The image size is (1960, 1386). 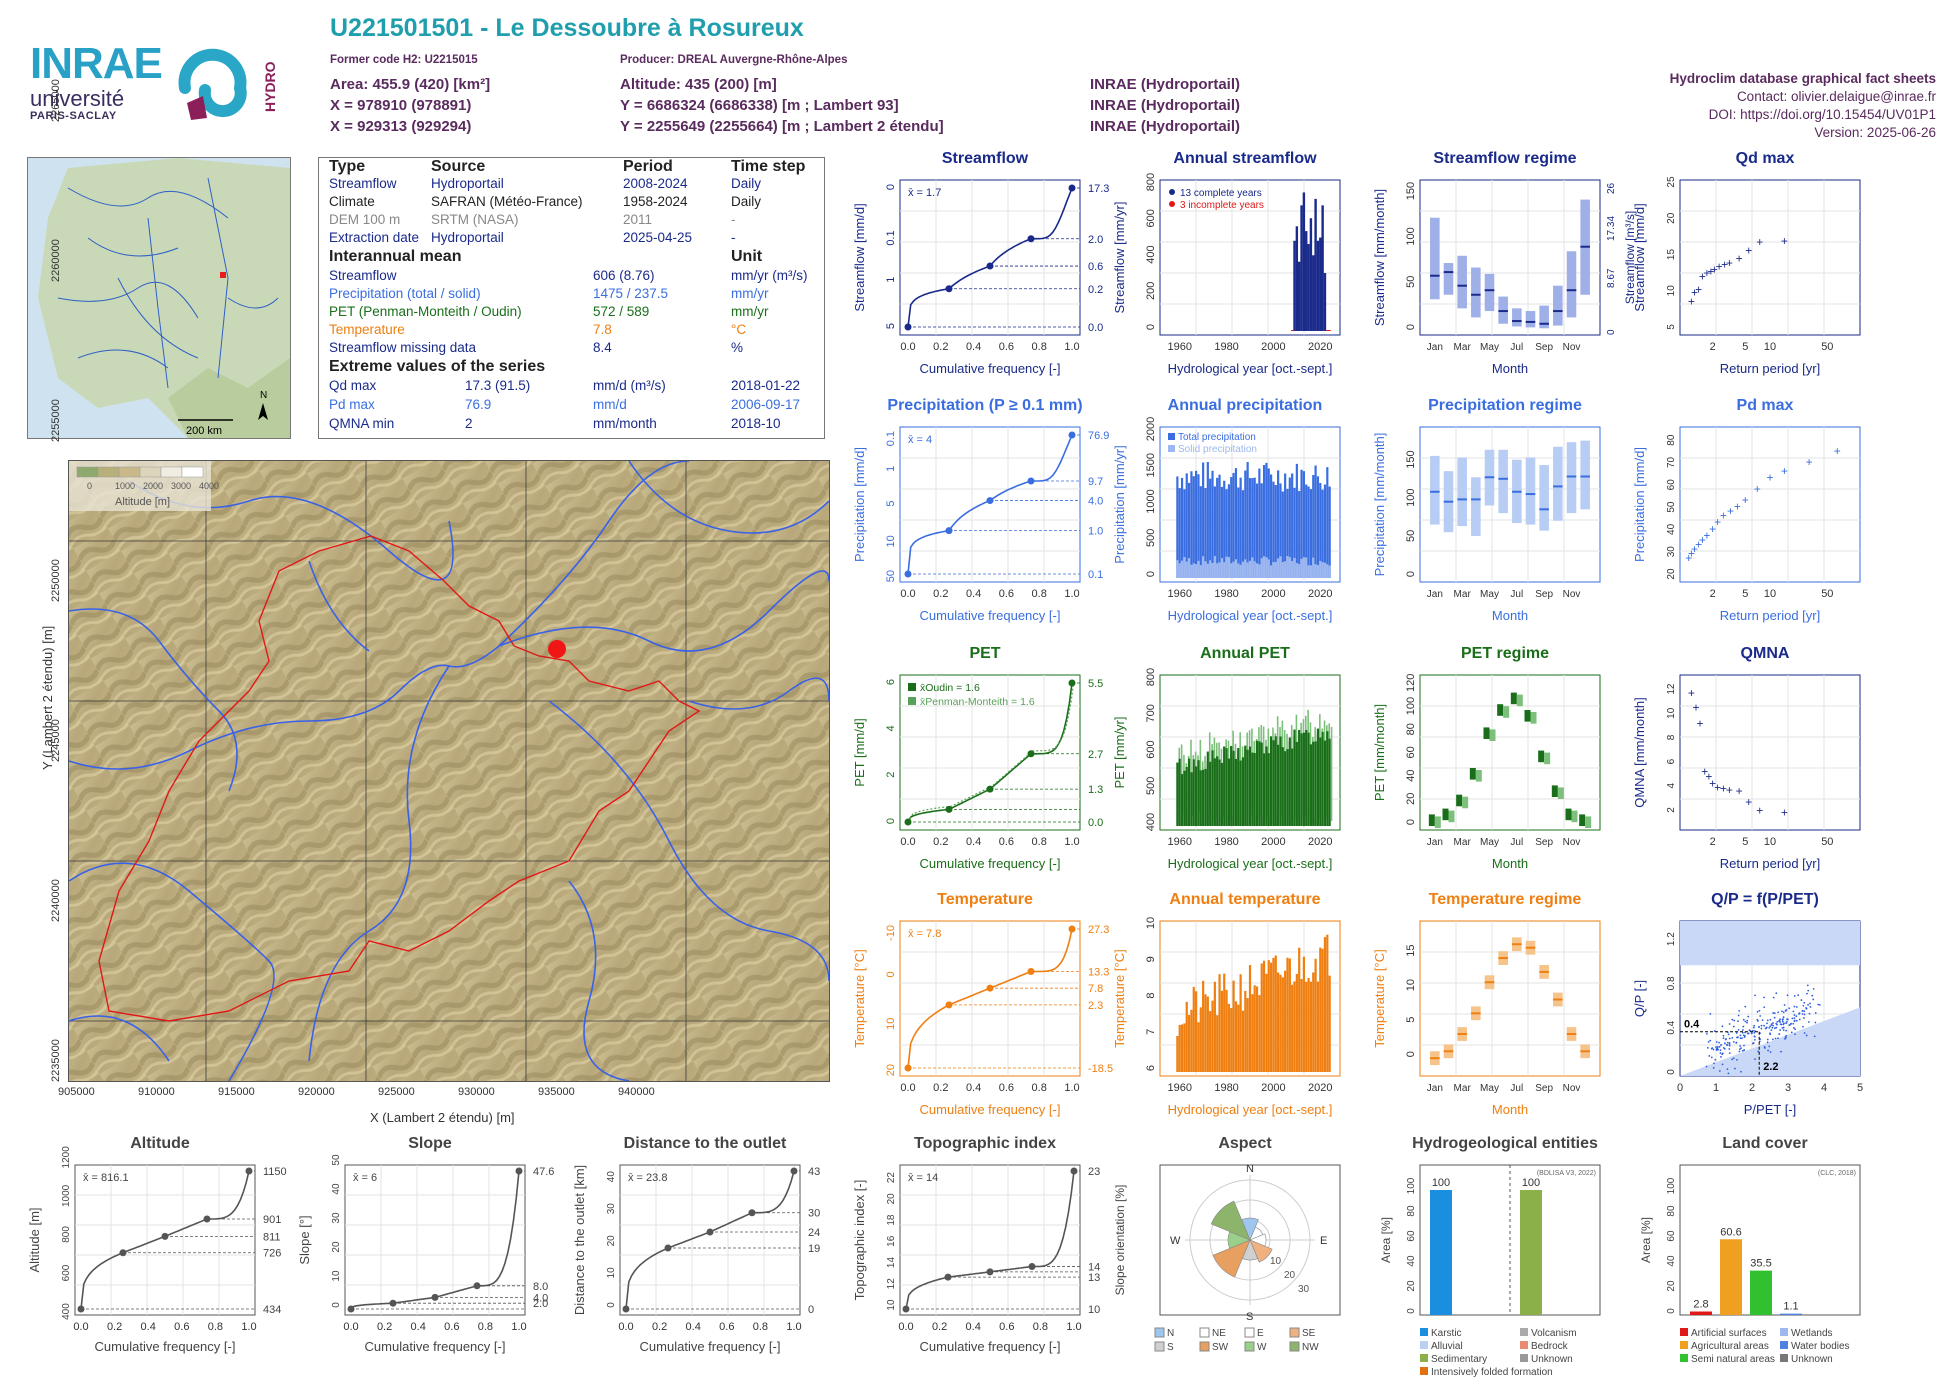 I want to click on y-axis-label: Streamflow [mm/month], so click(x=1379, y=257).